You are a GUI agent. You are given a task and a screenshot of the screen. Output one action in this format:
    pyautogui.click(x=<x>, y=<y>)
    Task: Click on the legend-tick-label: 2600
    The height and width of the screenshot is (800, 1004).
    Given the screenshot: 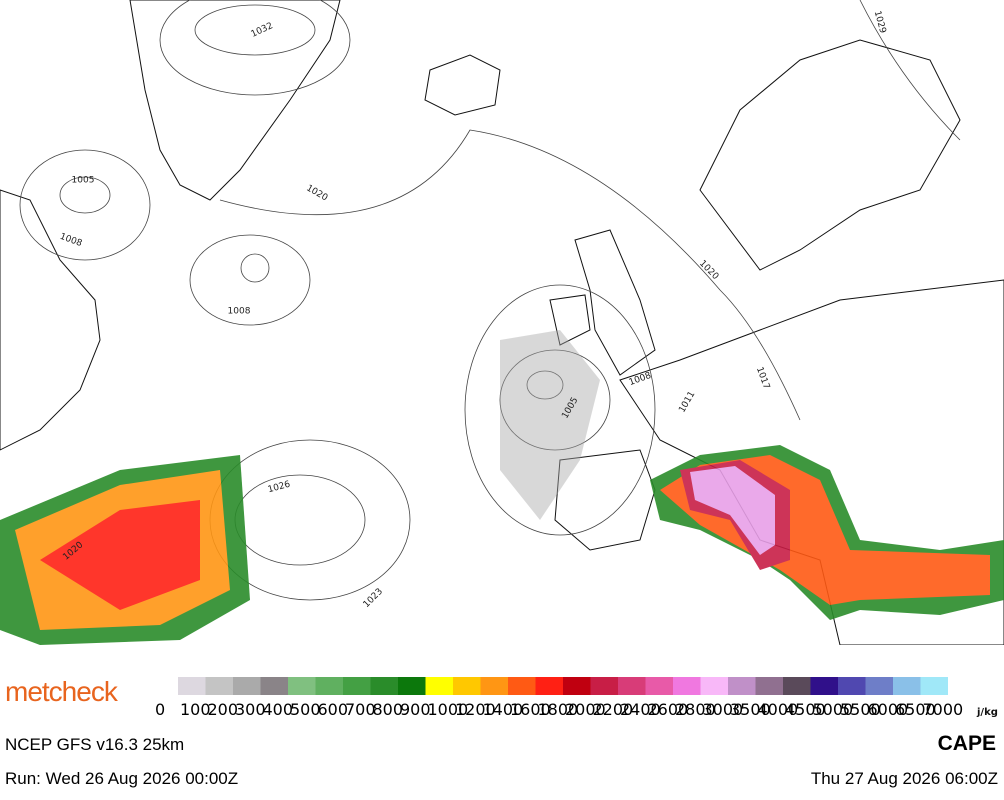 What is the action you would take?
    pyautogui.click(x=668, y=709)
    